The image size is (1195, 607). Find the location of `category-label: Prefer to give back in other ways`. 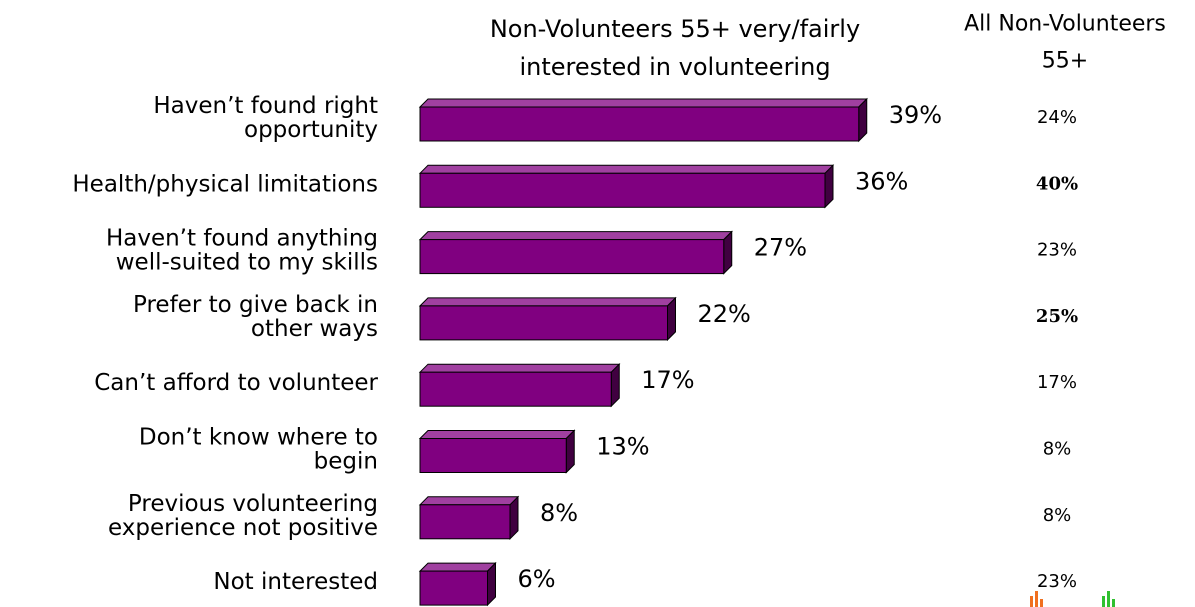

category-label: Prefer to give back in other ways is located at coordinates (255, 316).